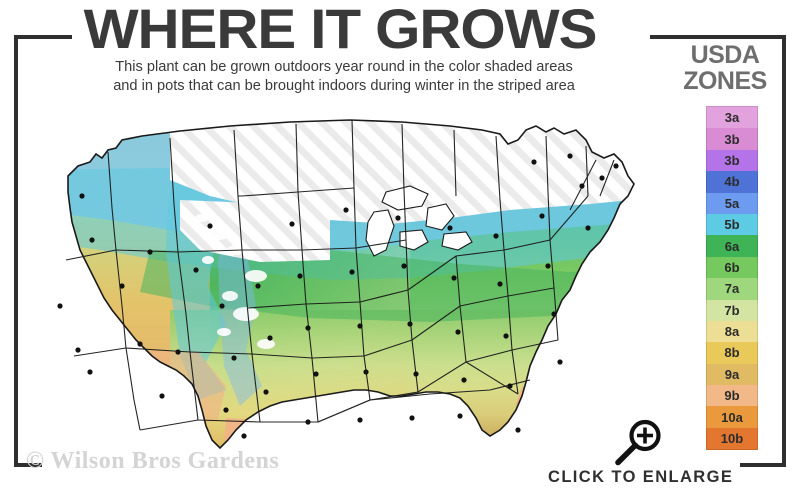 The width and height of the screenshot is (800, 500). I want to click on legend-swatch-7a: 7a, so click(732, 289).